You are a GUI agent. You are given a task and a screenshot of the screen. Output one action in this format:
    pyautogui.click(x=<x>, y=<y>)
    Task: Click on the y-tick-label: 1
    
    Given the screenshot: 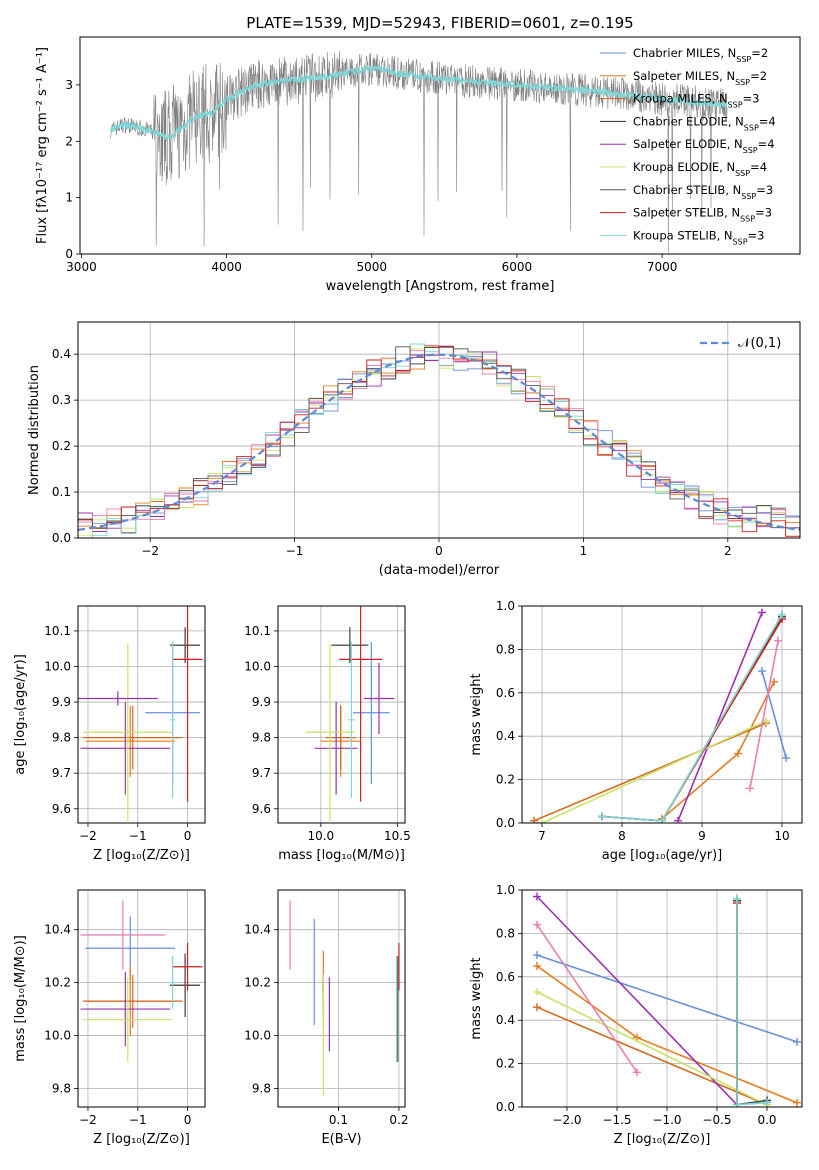 What is the action you would take?
    pyautogui.click(x=69, y=198)
    